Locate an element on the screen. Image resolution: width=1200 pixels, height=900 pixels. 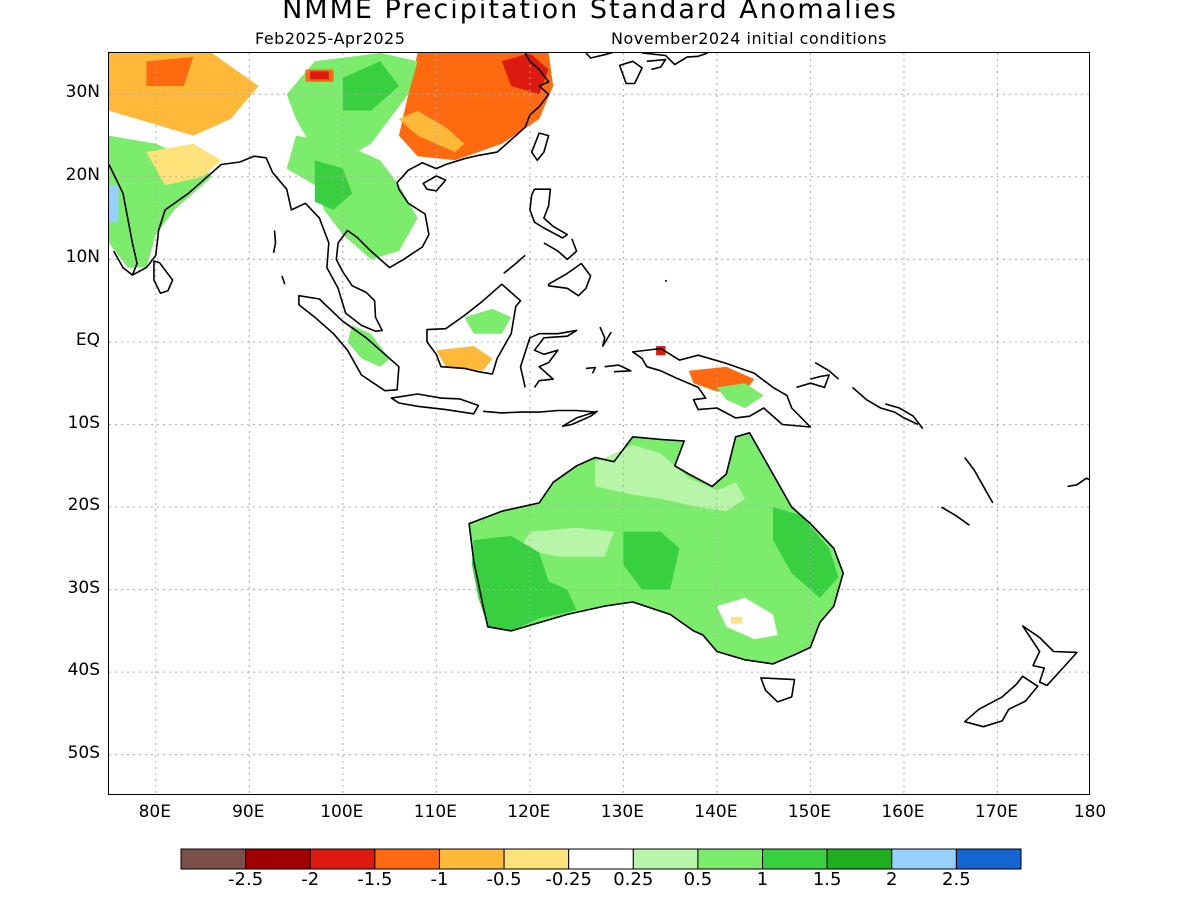
anomaly-australia-center-dark is located at coordinates (651, 560).